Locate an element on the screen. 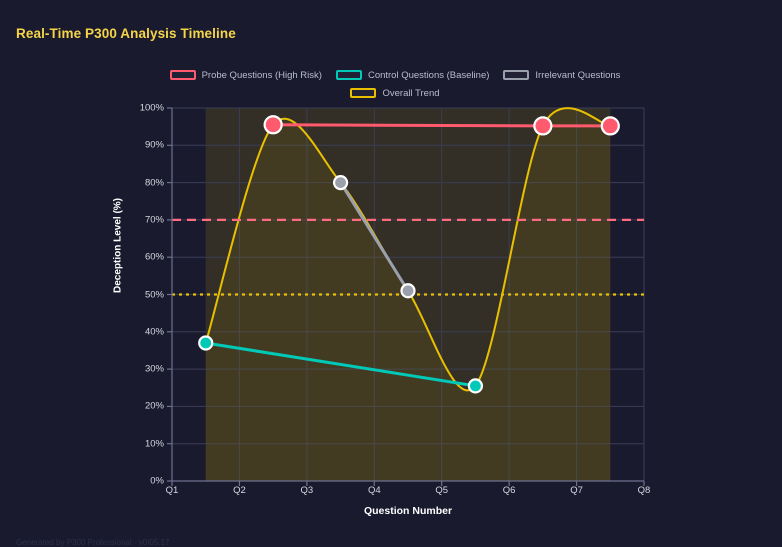 This screenshot has width=782, height=547. y-axis-tick-label: 20% is located at coordinates (154, 406).